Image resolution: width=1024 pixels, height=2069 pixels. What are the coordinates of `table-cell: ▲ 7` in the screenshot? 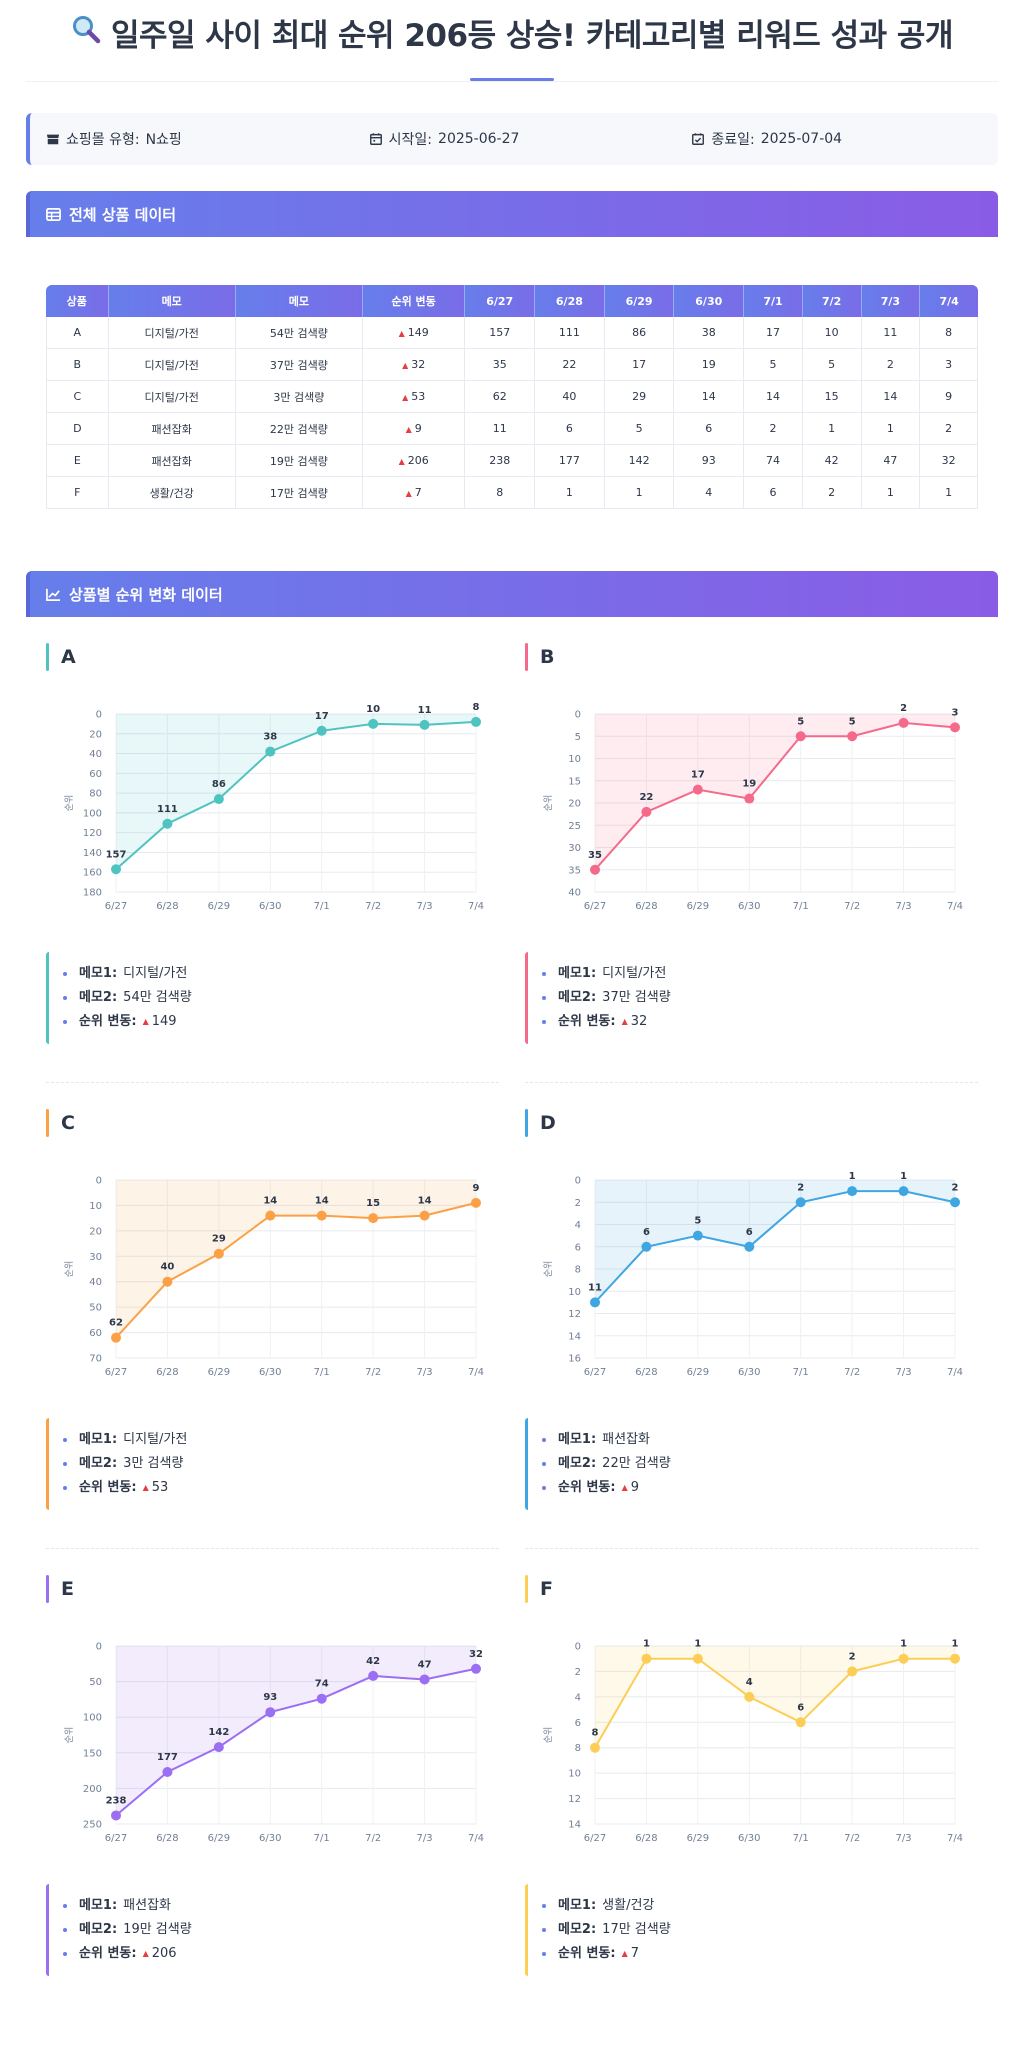 It's located at (414, 493).